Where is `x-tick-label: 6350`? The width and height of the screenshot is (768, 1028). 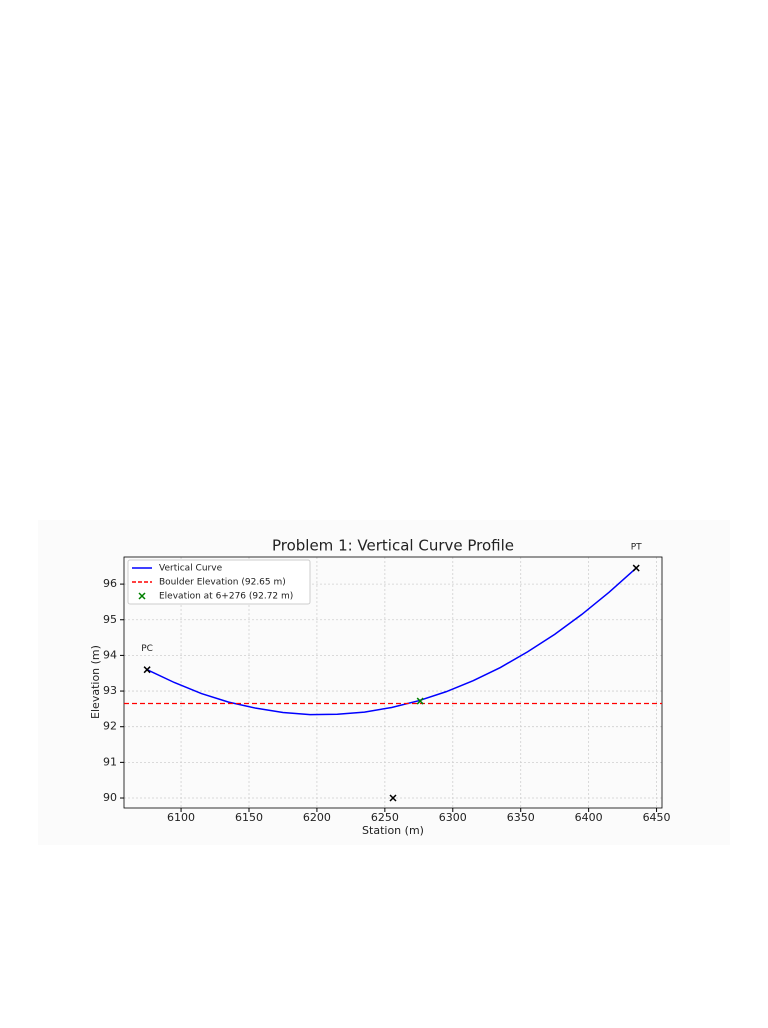
x-tick-label: 6350 is located at coordinates (521, 817).